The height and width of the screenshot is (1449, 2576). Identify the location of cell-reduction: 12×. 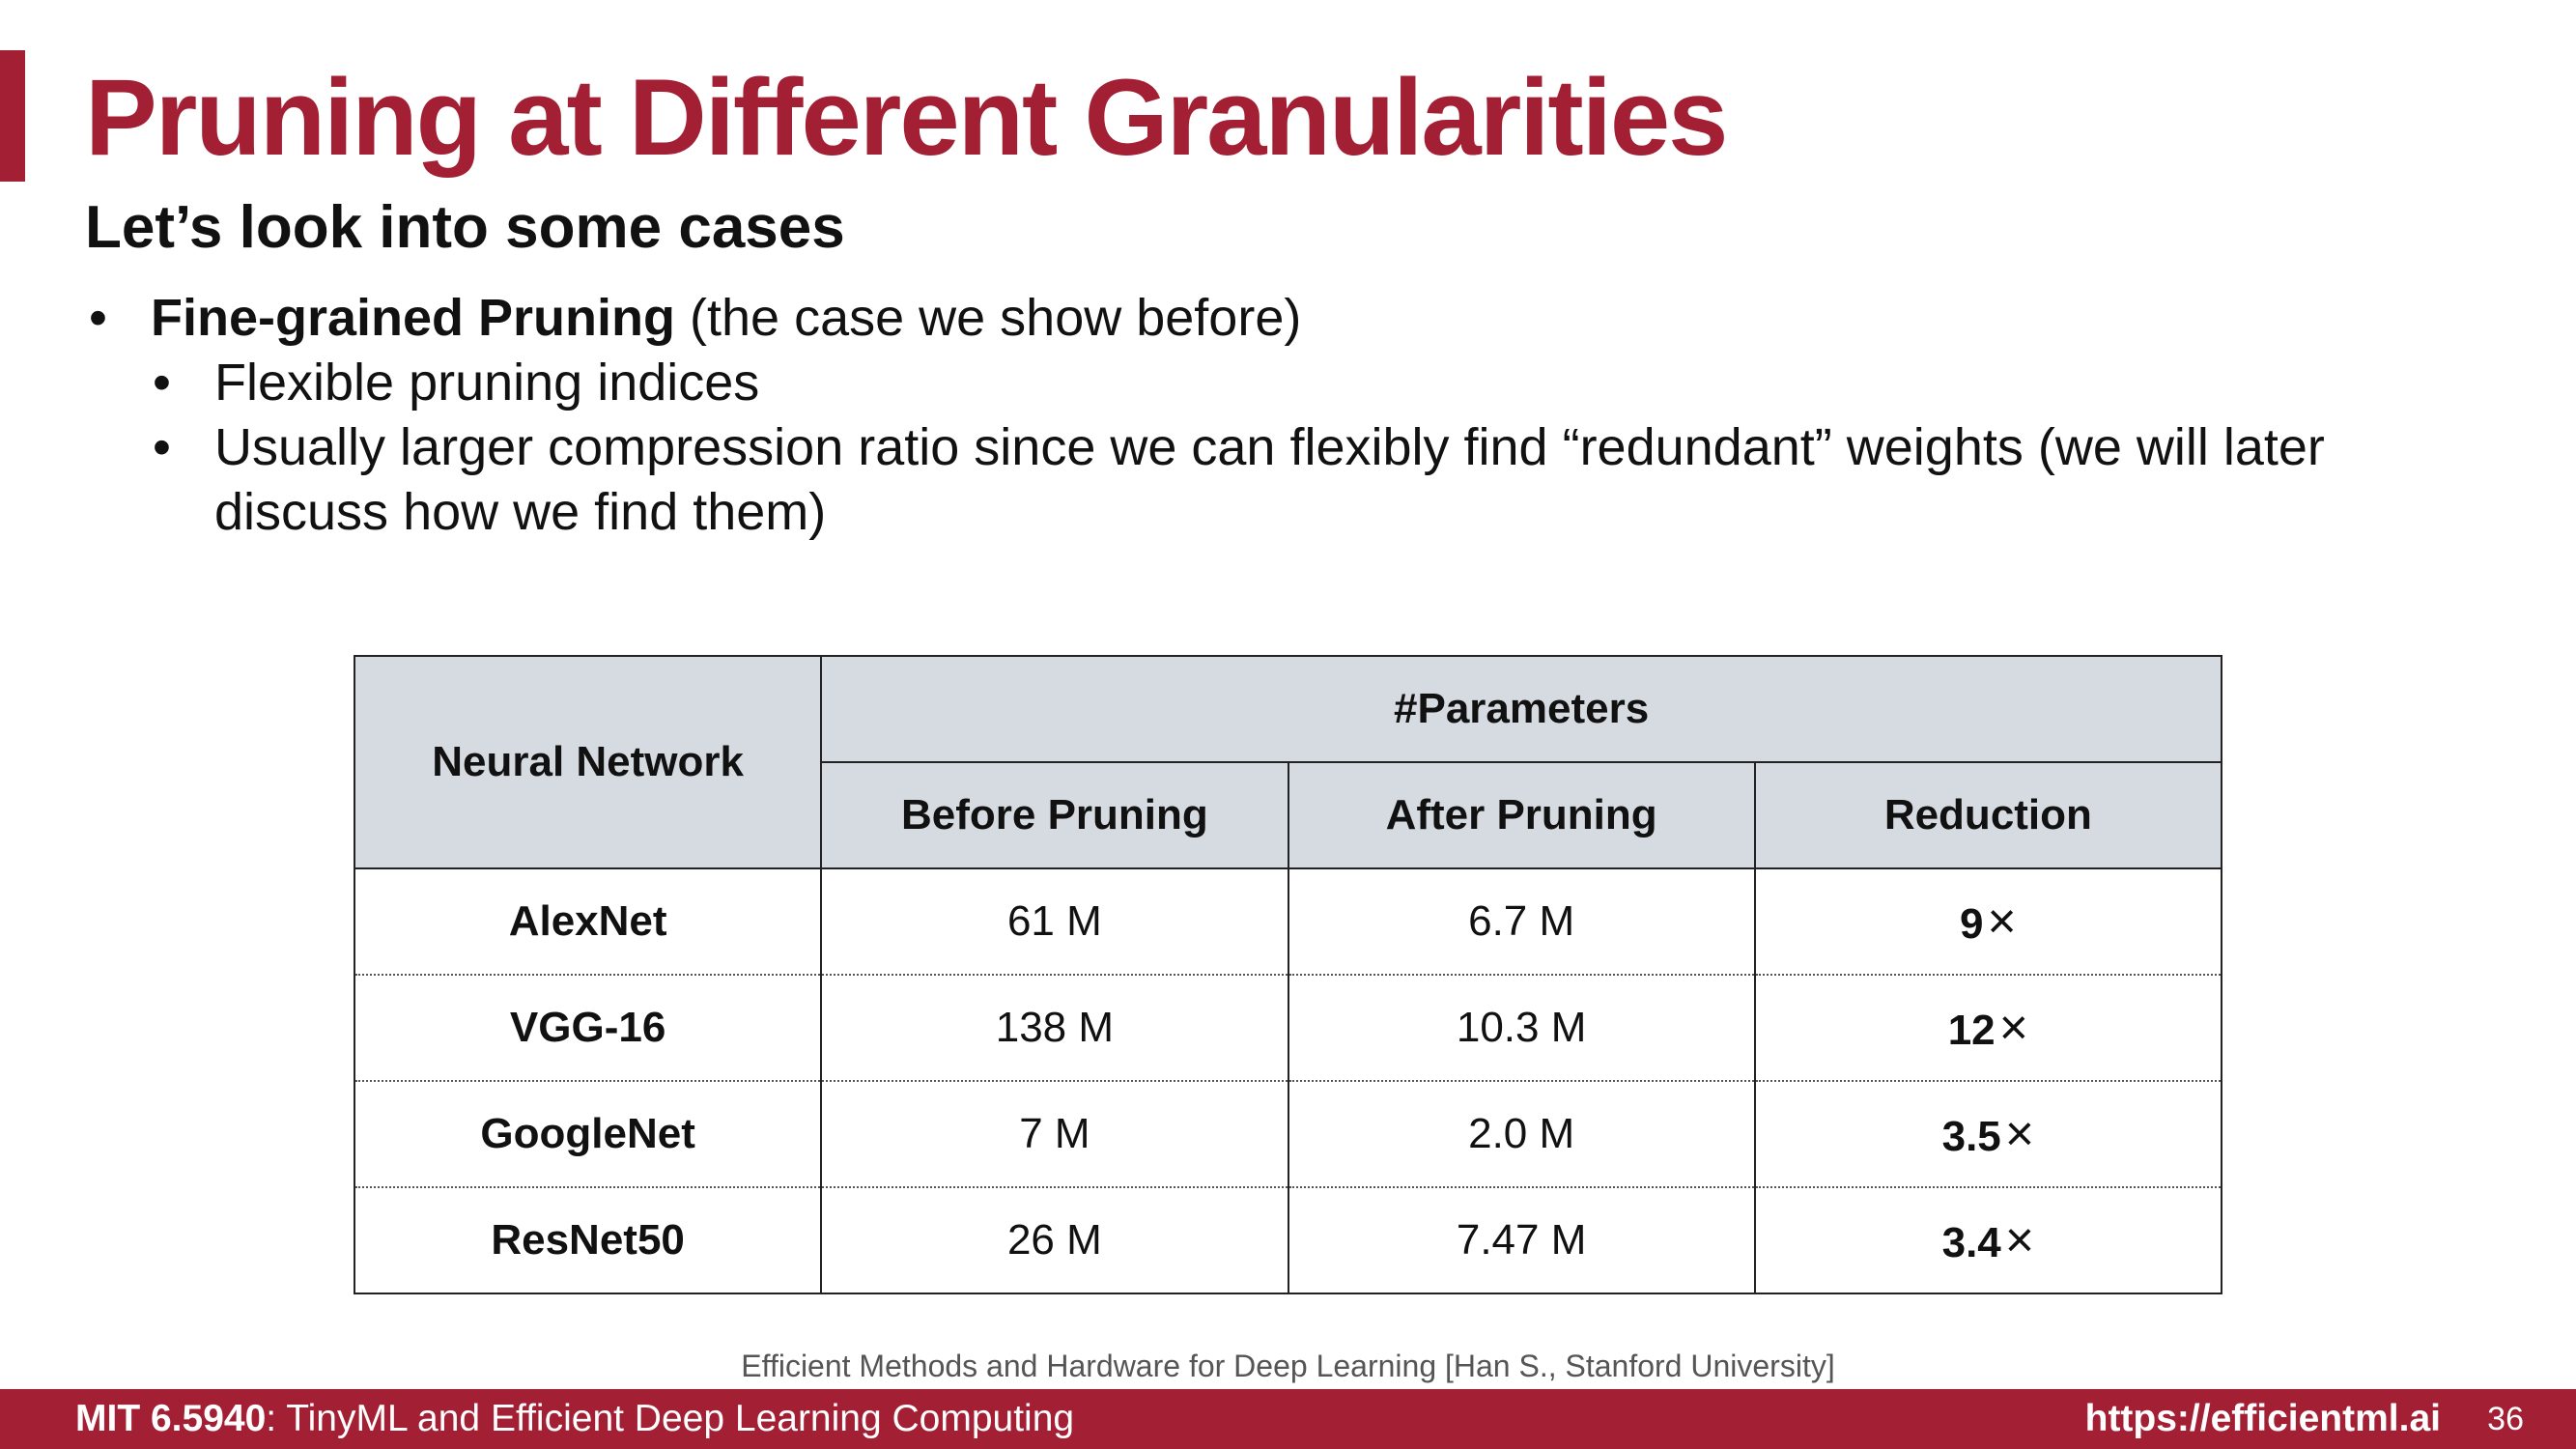
(1988, 1028).